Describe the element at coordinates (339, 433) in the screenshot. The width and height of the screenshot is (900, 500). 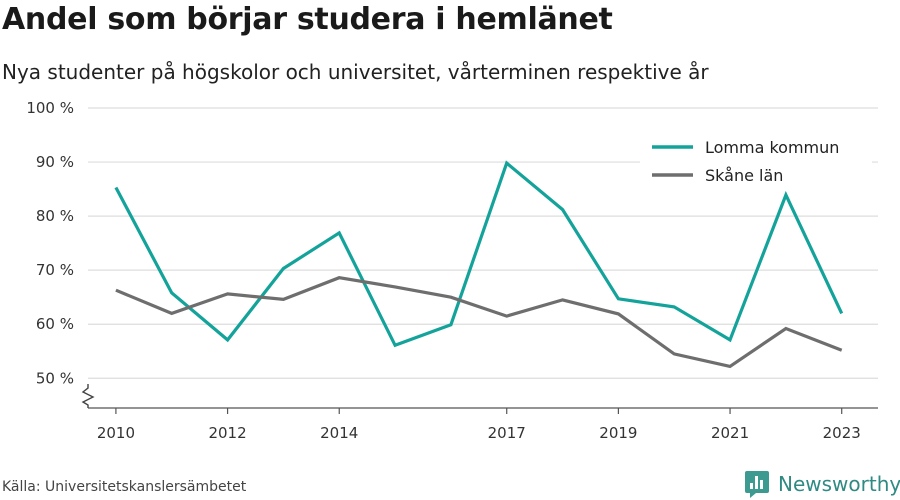
I see `x-tick-label: 2014` at that location.